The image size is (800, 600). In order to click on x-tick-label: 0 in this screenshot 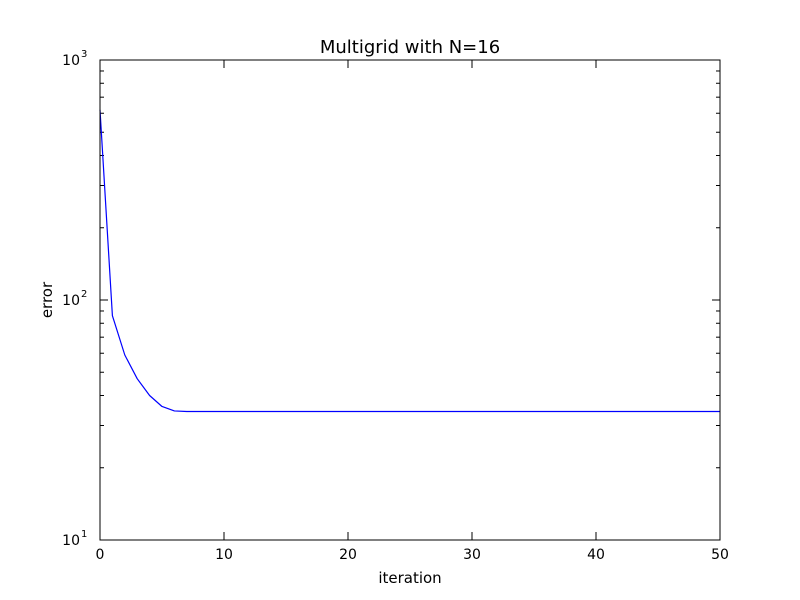, I will do `click(100, 555)`.